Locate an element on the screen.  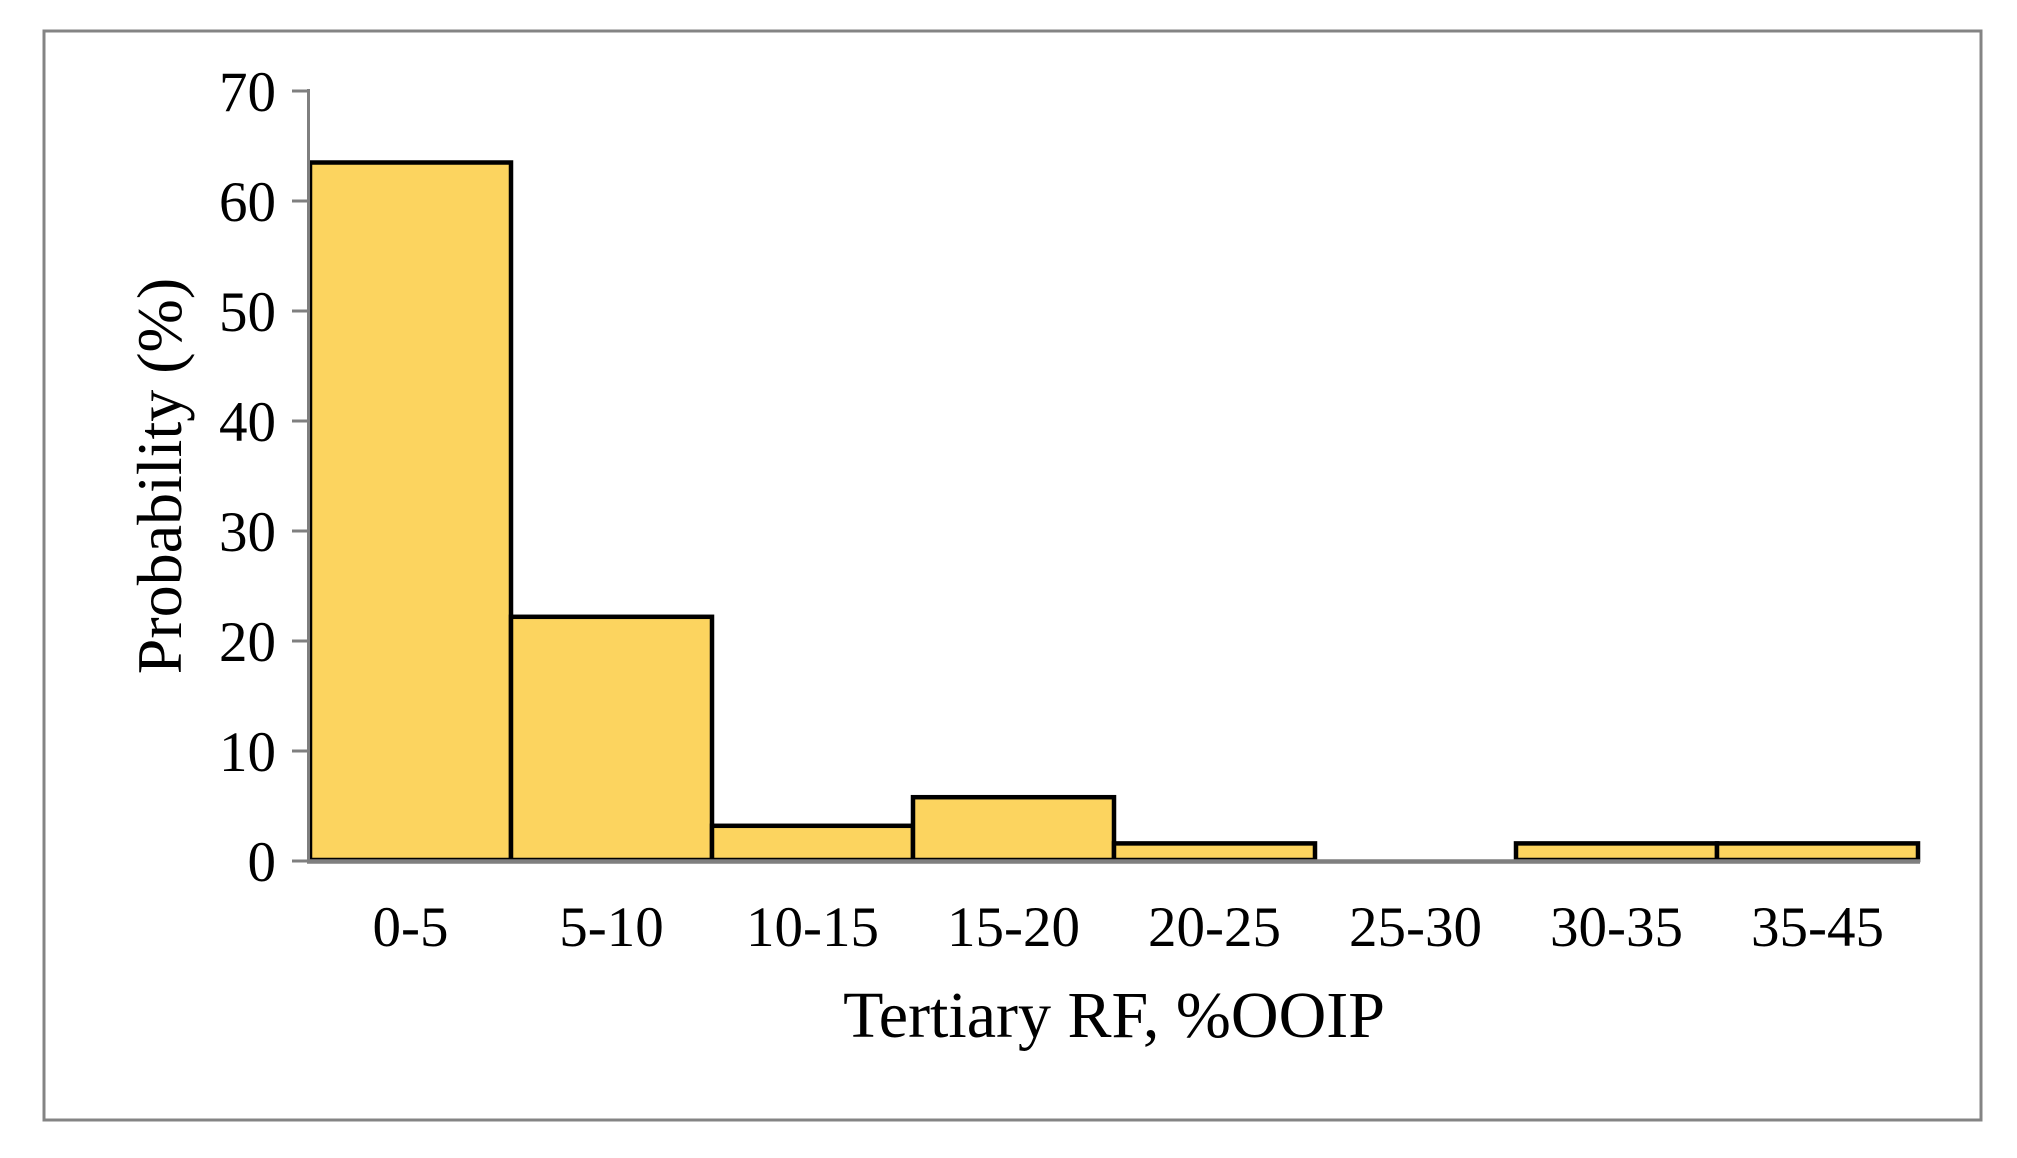
y-tick-label: 40 is located at coordinates (247, 422).